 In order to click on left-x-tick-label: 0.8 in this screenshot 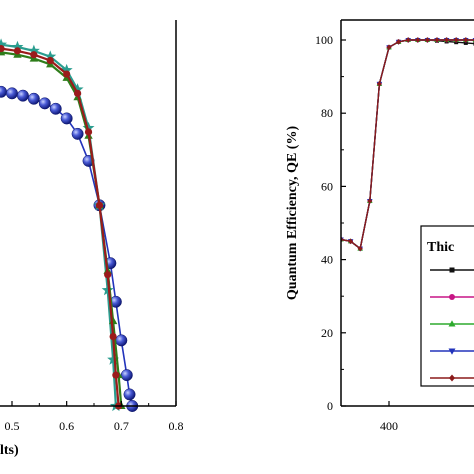, I will do `click(176, 426)`.